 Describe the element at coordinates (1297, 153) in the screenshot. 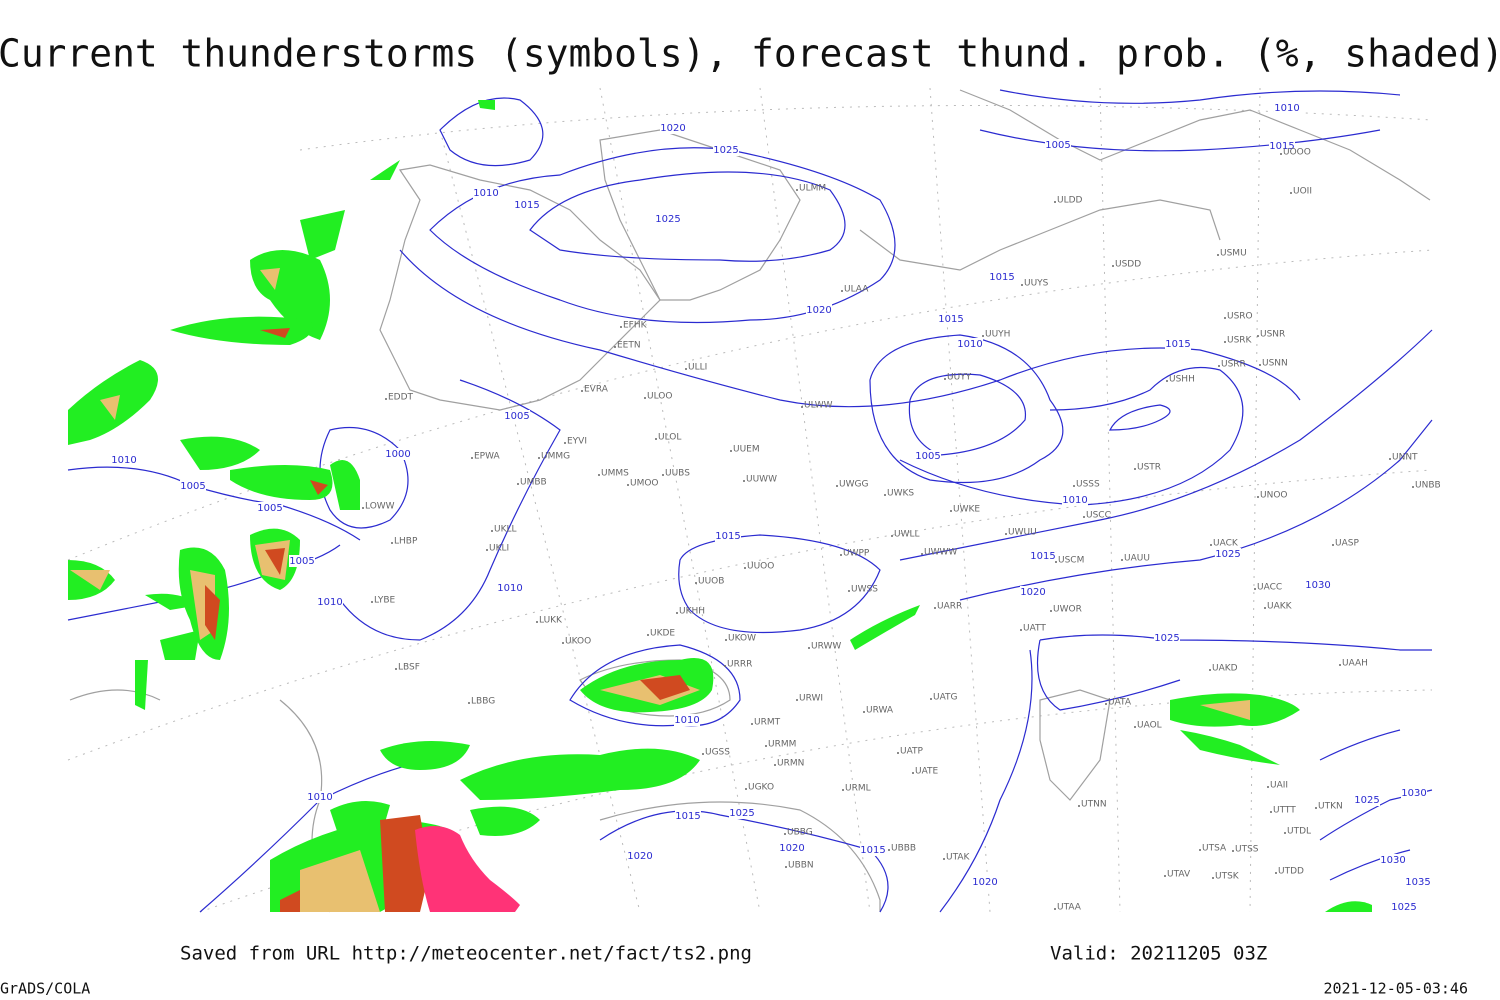

I see `station-label: UOOO` at that location.